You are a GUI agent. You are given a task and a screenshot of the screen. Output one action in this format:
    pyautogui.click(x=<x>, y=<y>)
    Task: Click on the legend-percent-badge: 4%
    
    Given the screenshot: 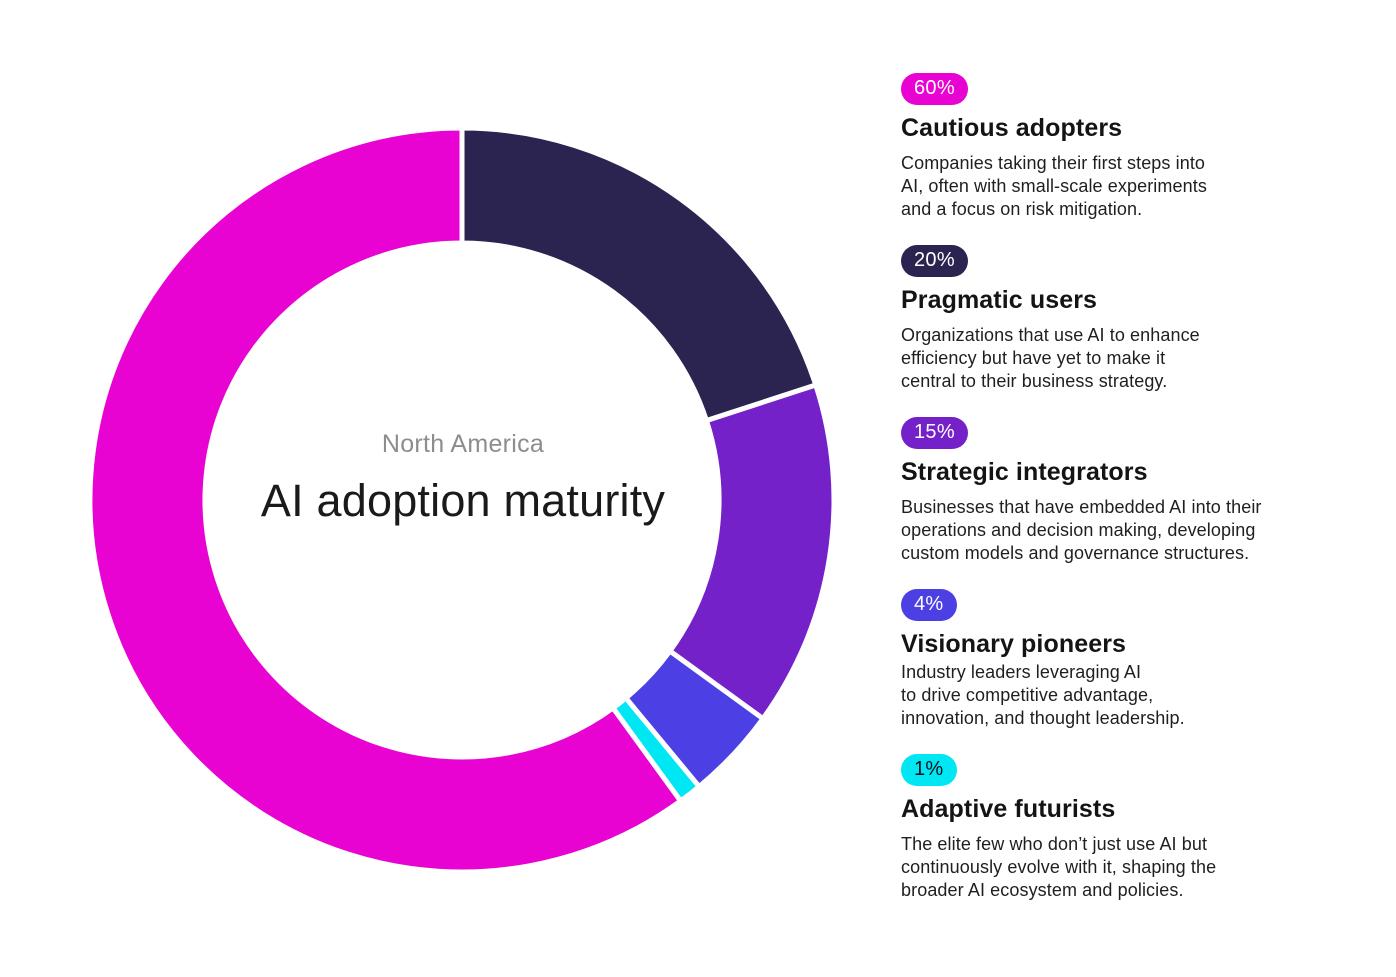 What is the action you would take?
    pyautogui.click(x=929, y=605)
    